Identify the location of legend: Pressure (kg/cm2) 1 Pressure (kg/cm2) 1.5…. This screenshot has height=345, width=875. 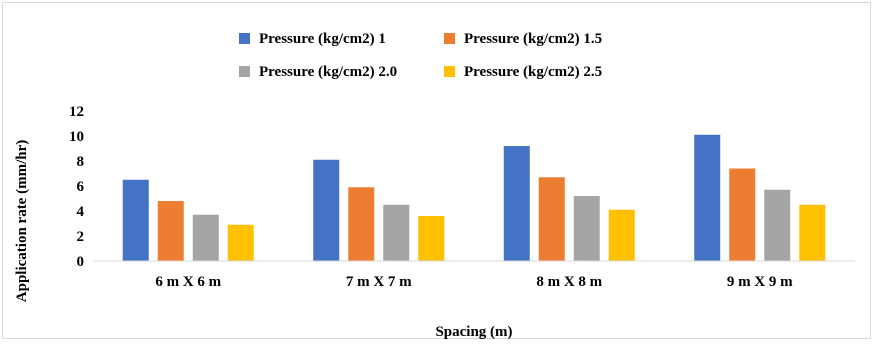
(420, 55).